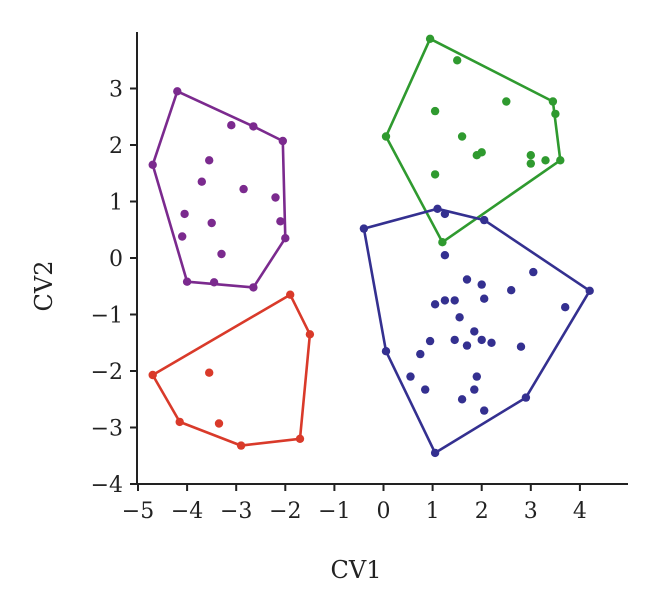 This screenshot has height=608, width=660. I want to click on x-tick-label: −3, so click(236, 511).